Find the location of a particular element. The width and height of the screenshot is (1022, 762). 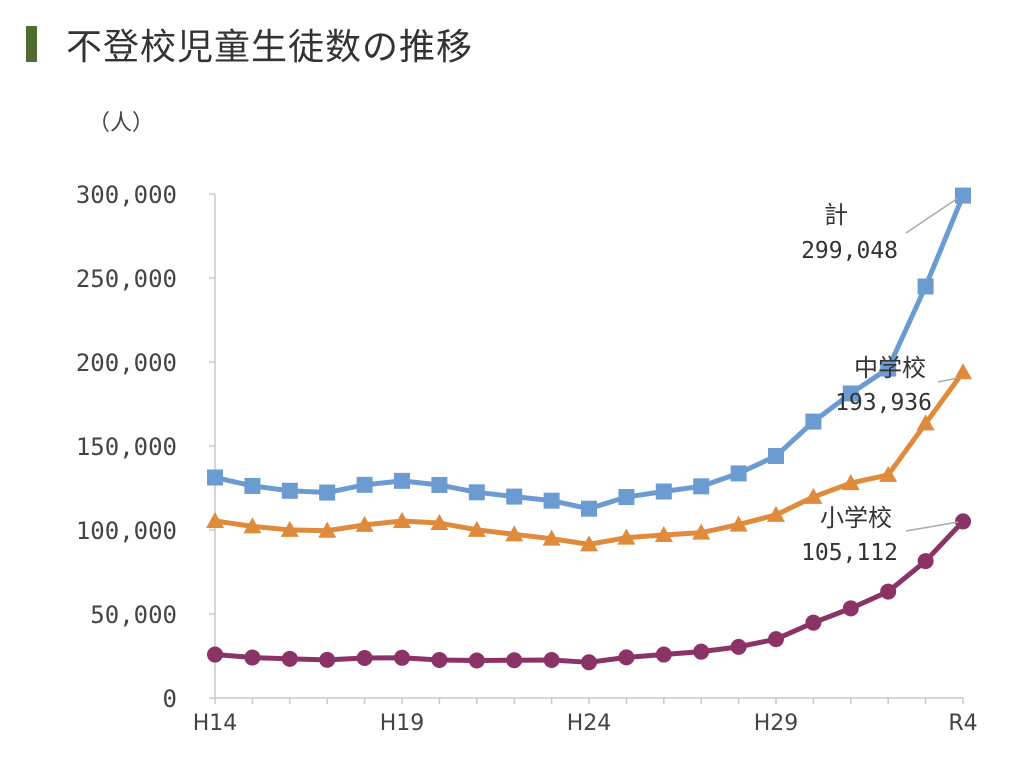

y-tick-label: 0 is located at coordinates (170, 699).